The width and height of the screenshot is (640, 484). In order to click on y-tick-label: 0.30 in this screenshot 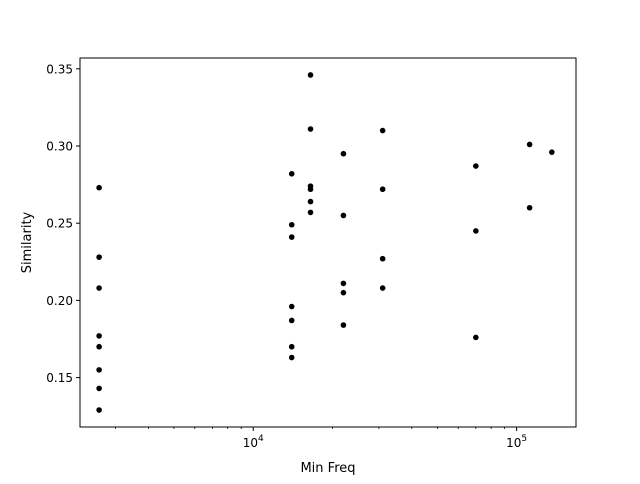, I will do `click(59, 147)`.